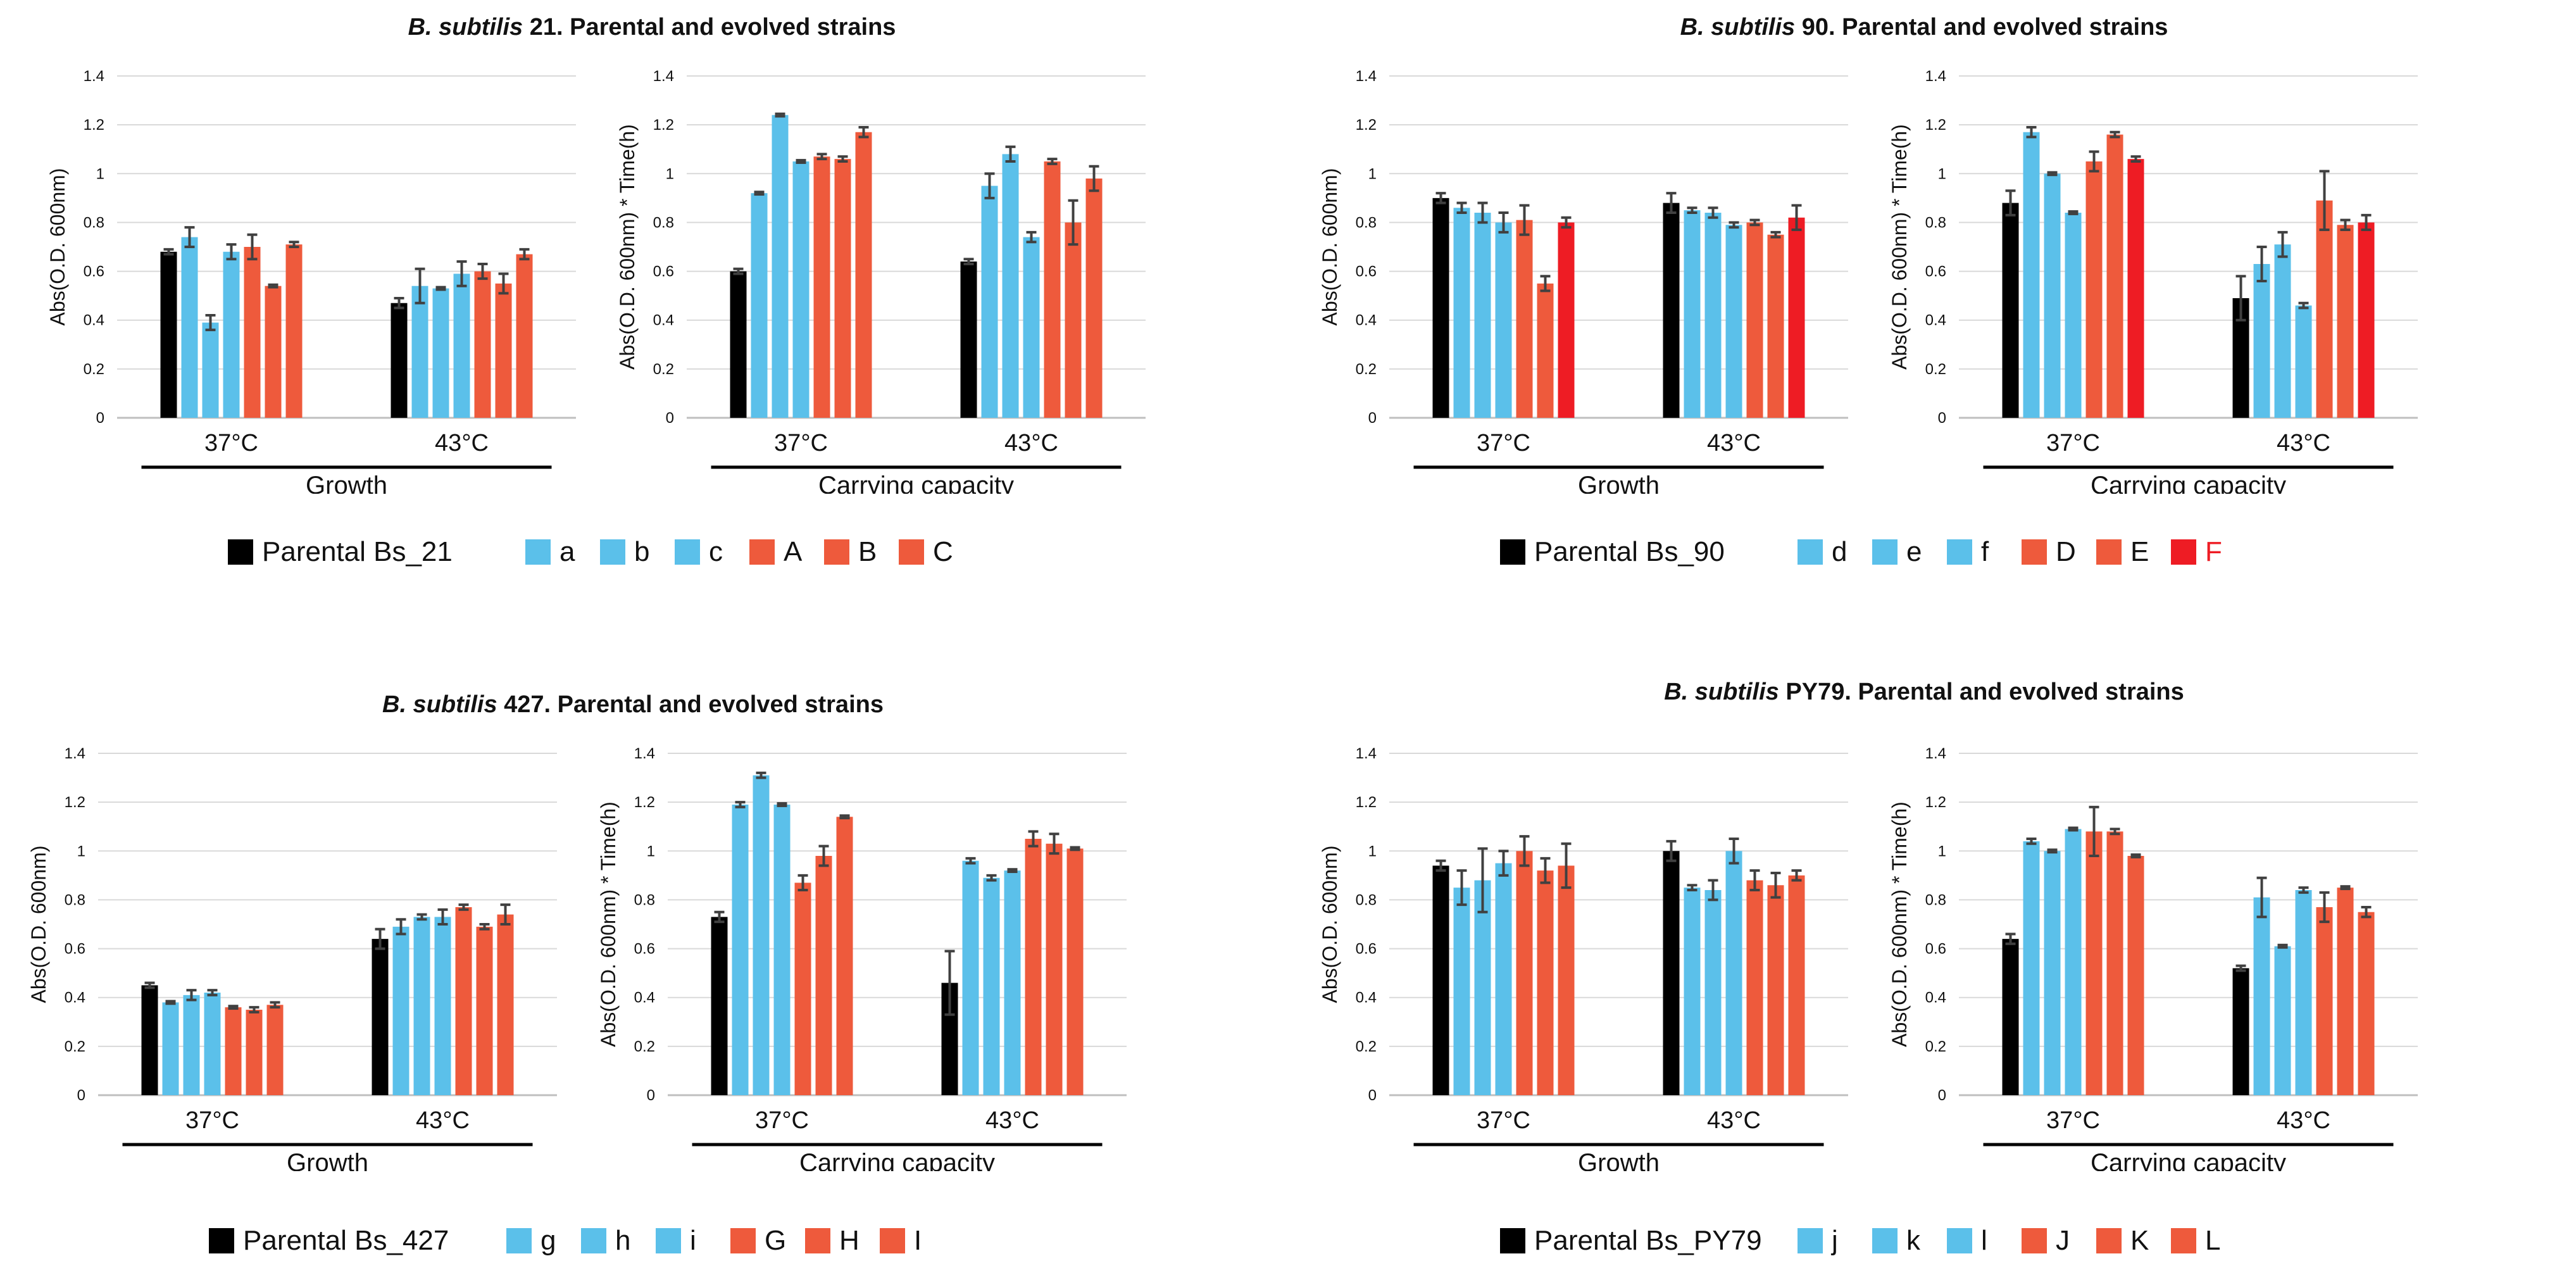  Describe the element at coordinates (2049, 552) in the screenshot. I see `legend-item: D` at that location.